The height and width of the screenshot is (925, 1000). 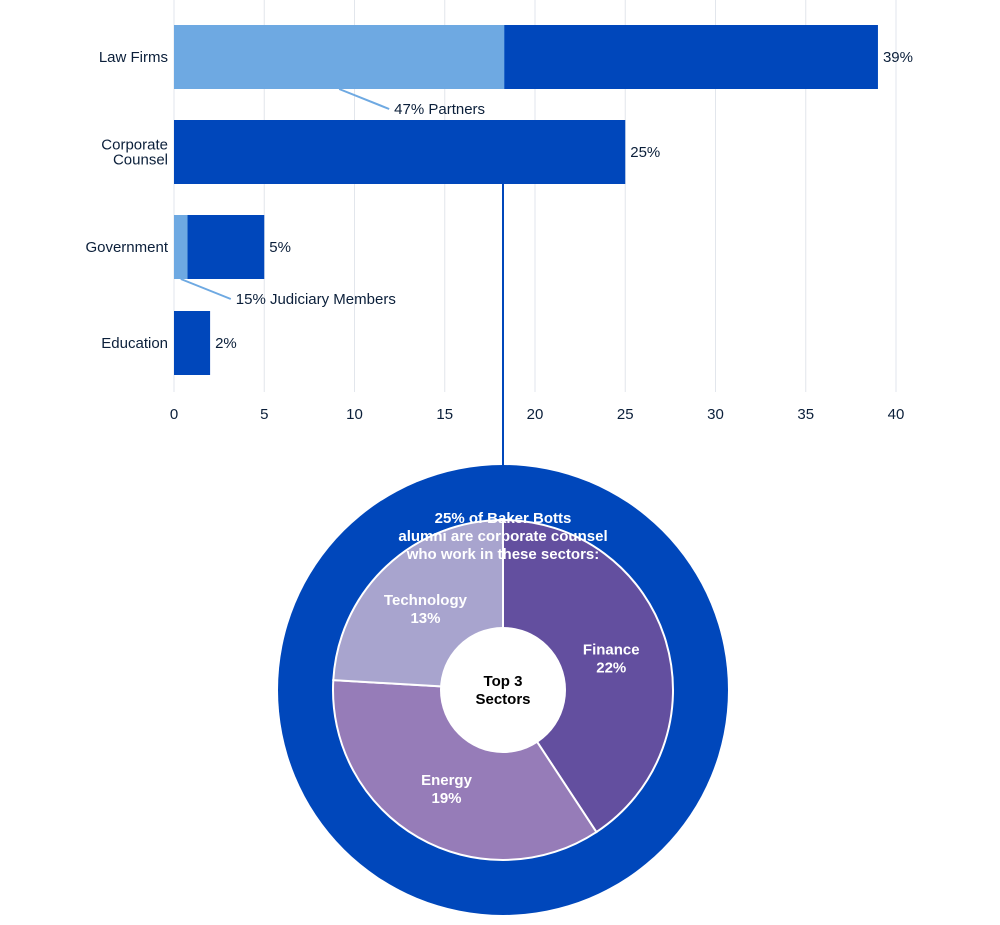 I want to click on donut-center, so click(x=503, y=690).